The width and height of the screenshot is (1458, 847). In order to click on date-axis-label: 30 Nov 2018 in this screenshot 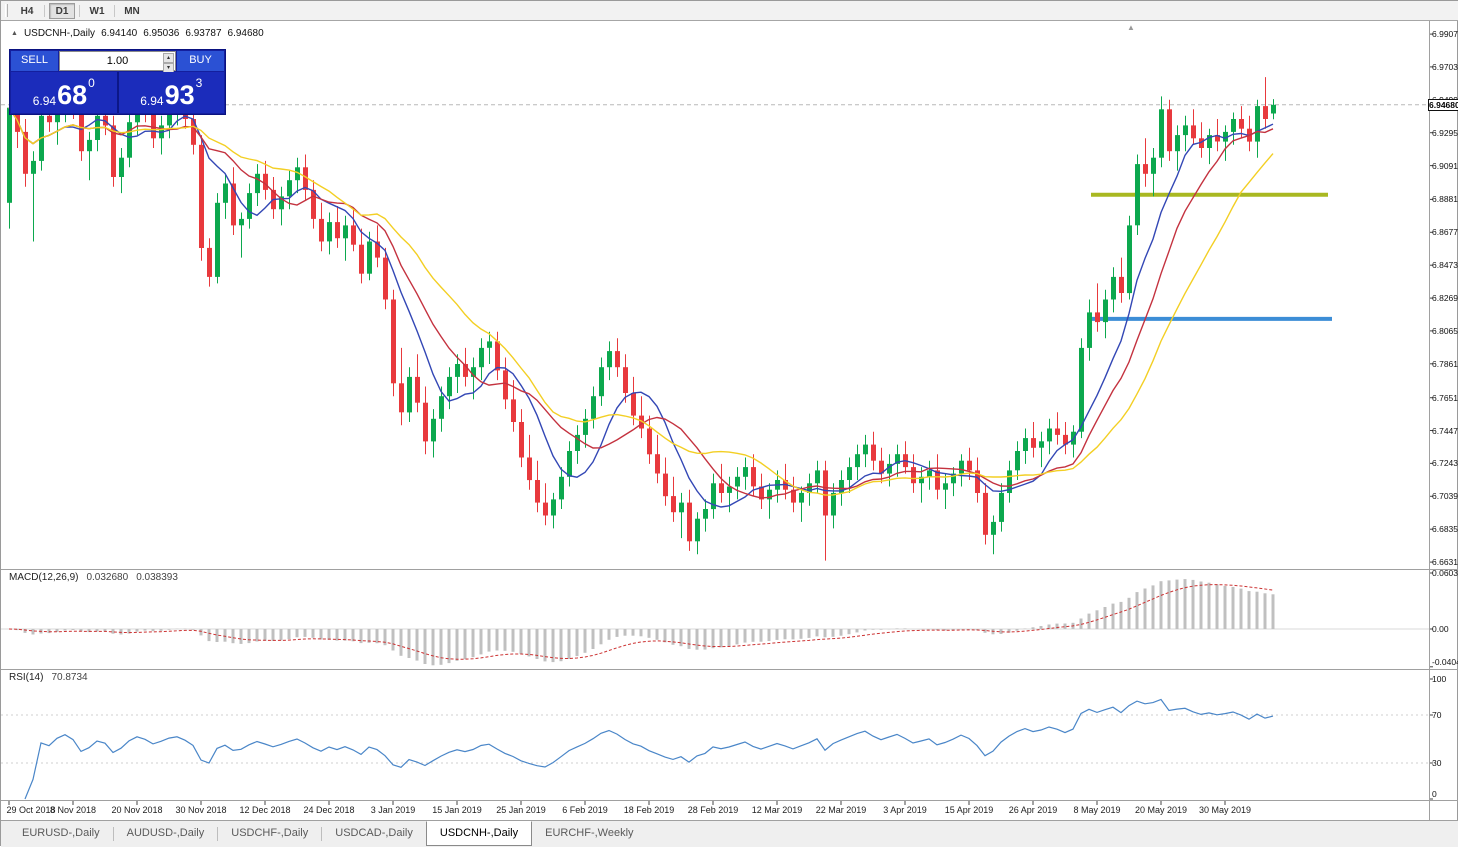, I will do `click(201, 810)`.